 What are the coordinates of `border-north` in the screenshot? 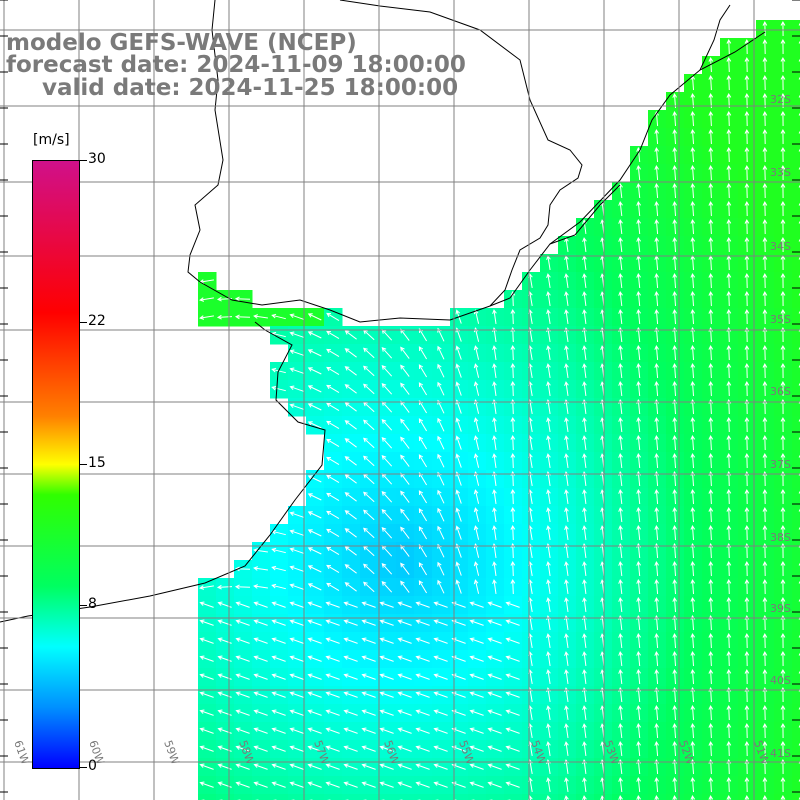 It's located at (205, 141).